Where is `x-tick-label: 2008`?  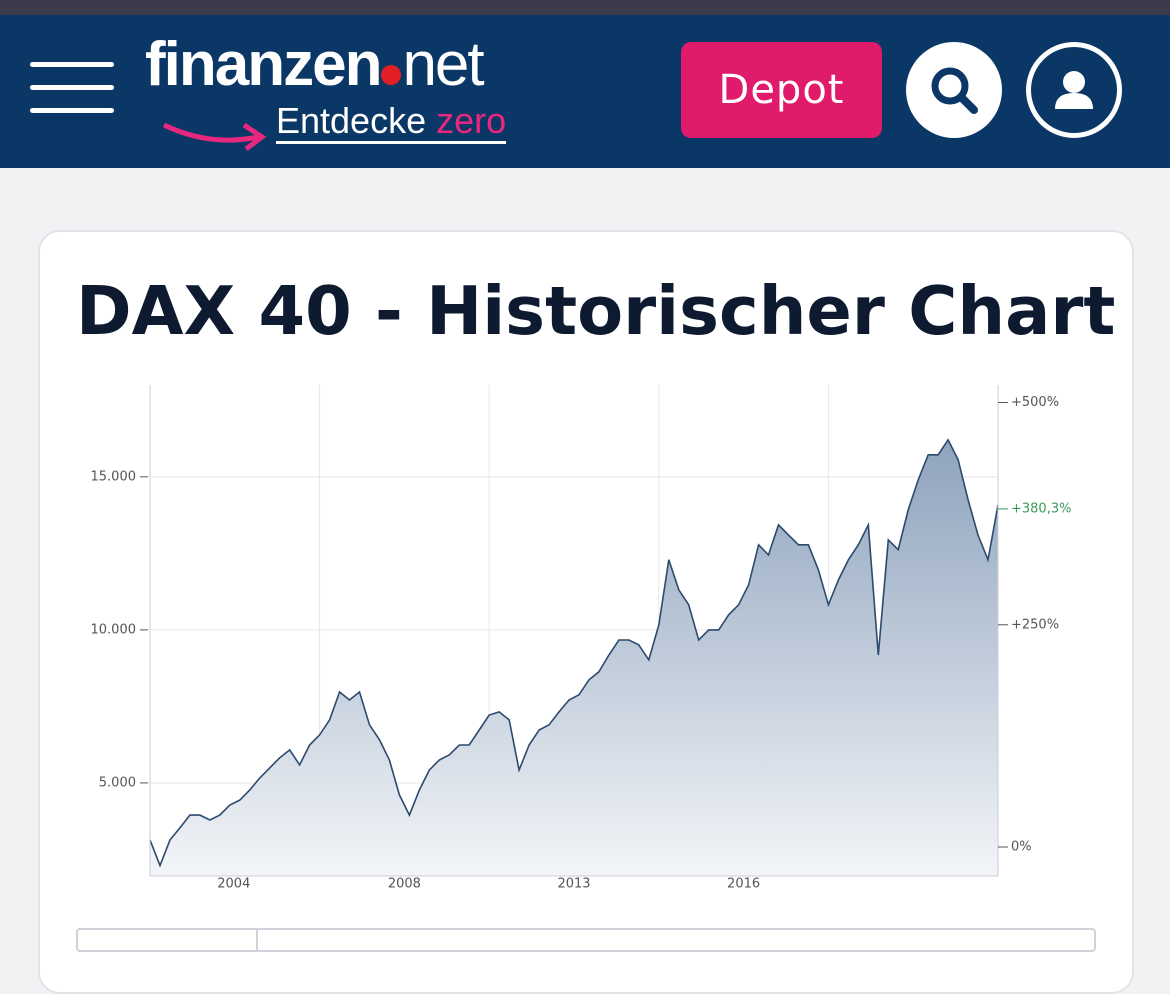
x-tick-label: 2008 is located at coordinates (404, 884).